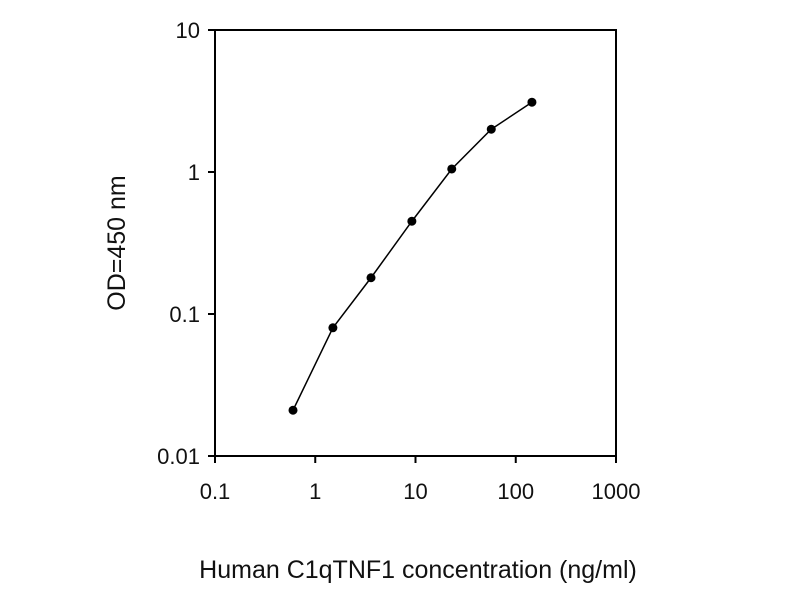  I want to click on y-axis-title: OD=450 nm, so click(117, 243).